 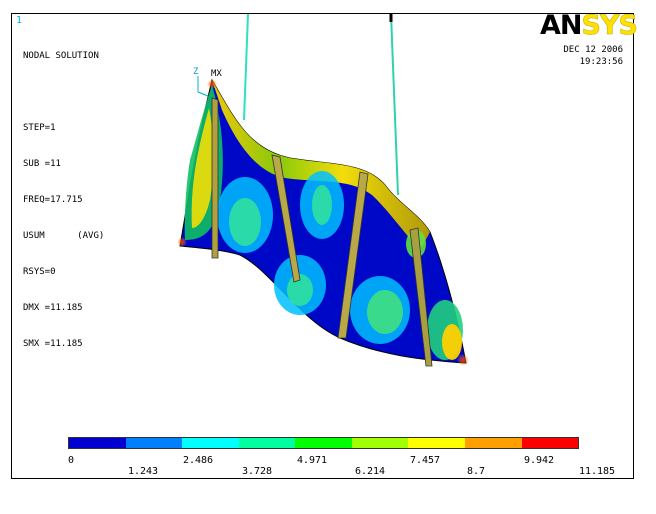 What do you see at coordinates (198, 460) in the screenshot?
I see `legend-label: 2.486` at bounding box center [198, 460].